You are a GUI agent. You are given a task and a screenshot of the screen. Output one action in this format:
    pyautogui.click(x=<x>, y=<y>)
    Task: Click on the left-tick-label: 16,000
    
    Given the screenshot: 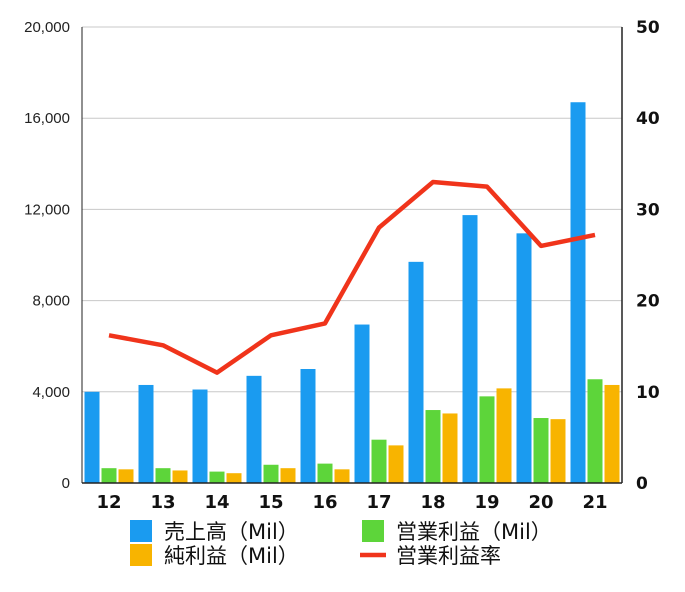 What is the action you would take?
    pyautogui.click(x=47, y=118)
    